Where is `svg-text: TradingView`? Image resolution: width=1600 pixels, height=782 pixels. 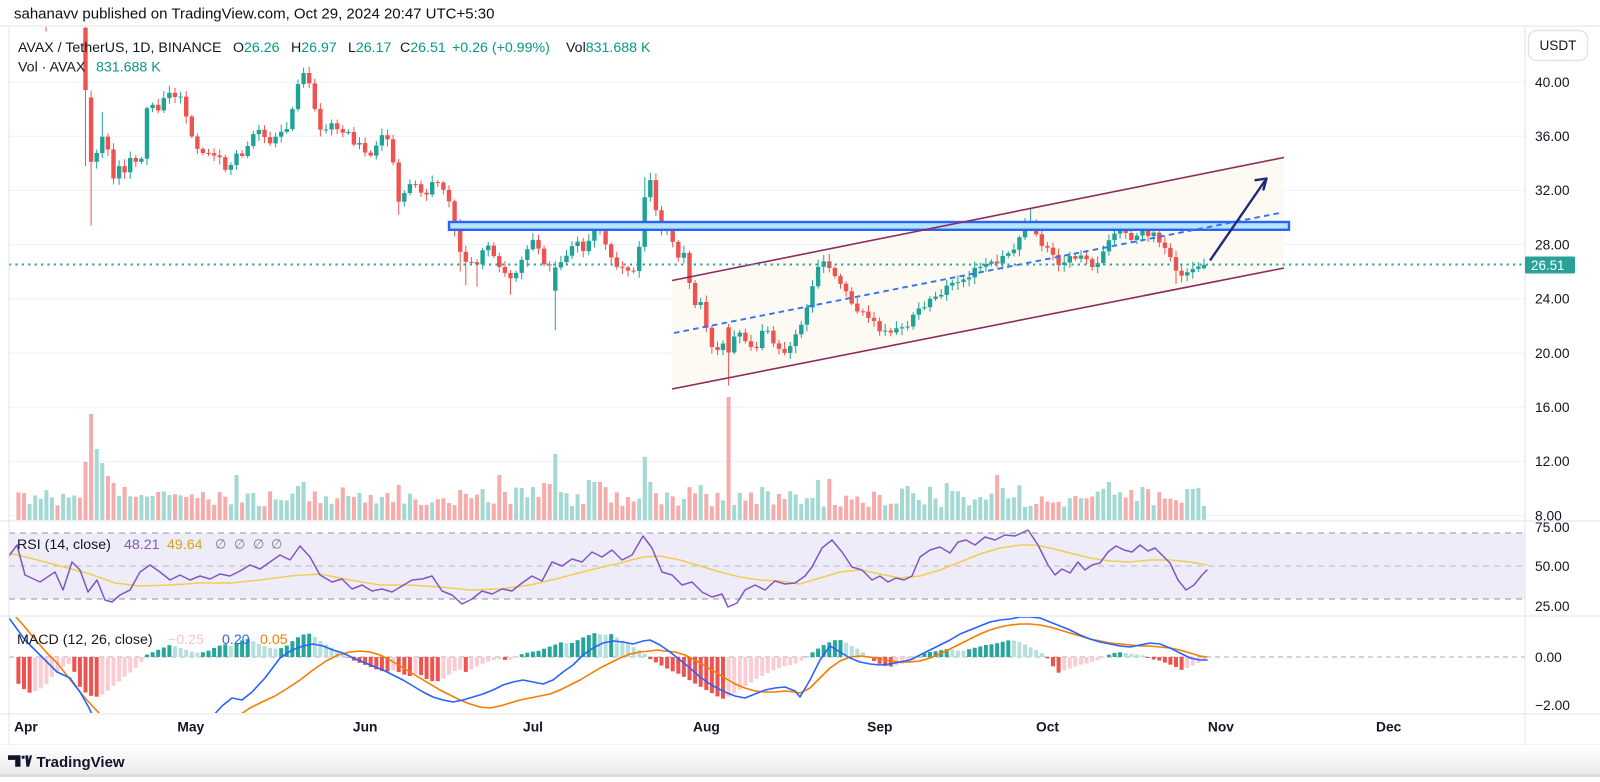 svg-text: TradingView is located at coordinates (81, 762).